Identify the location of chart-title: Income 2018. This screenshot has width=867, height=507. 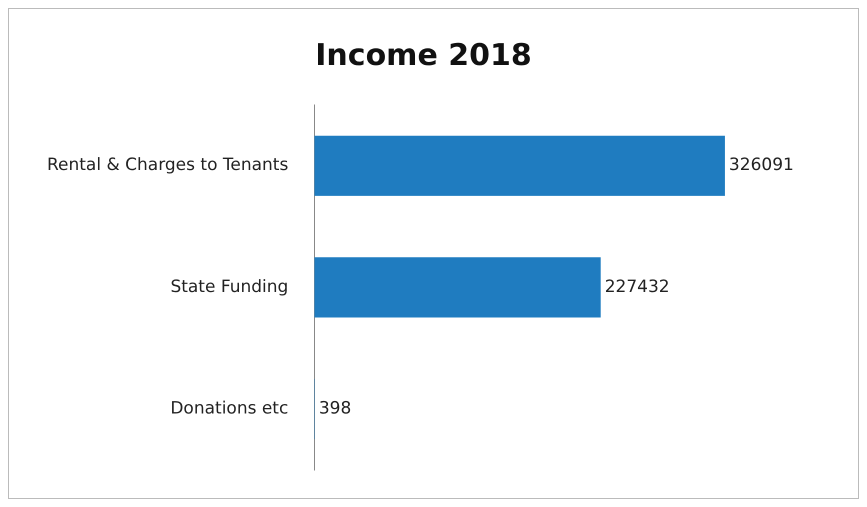
(423, 55).